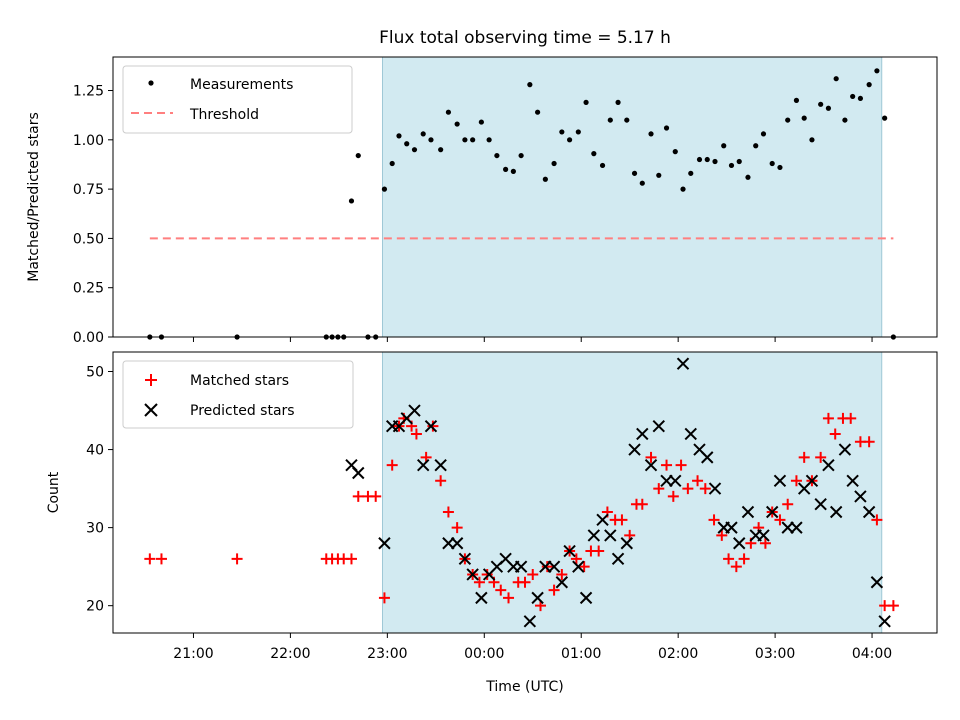 This screenshot has height=720, width=960. I want to click on ratio-y-tick-label: 1.25, so click(88, 92).